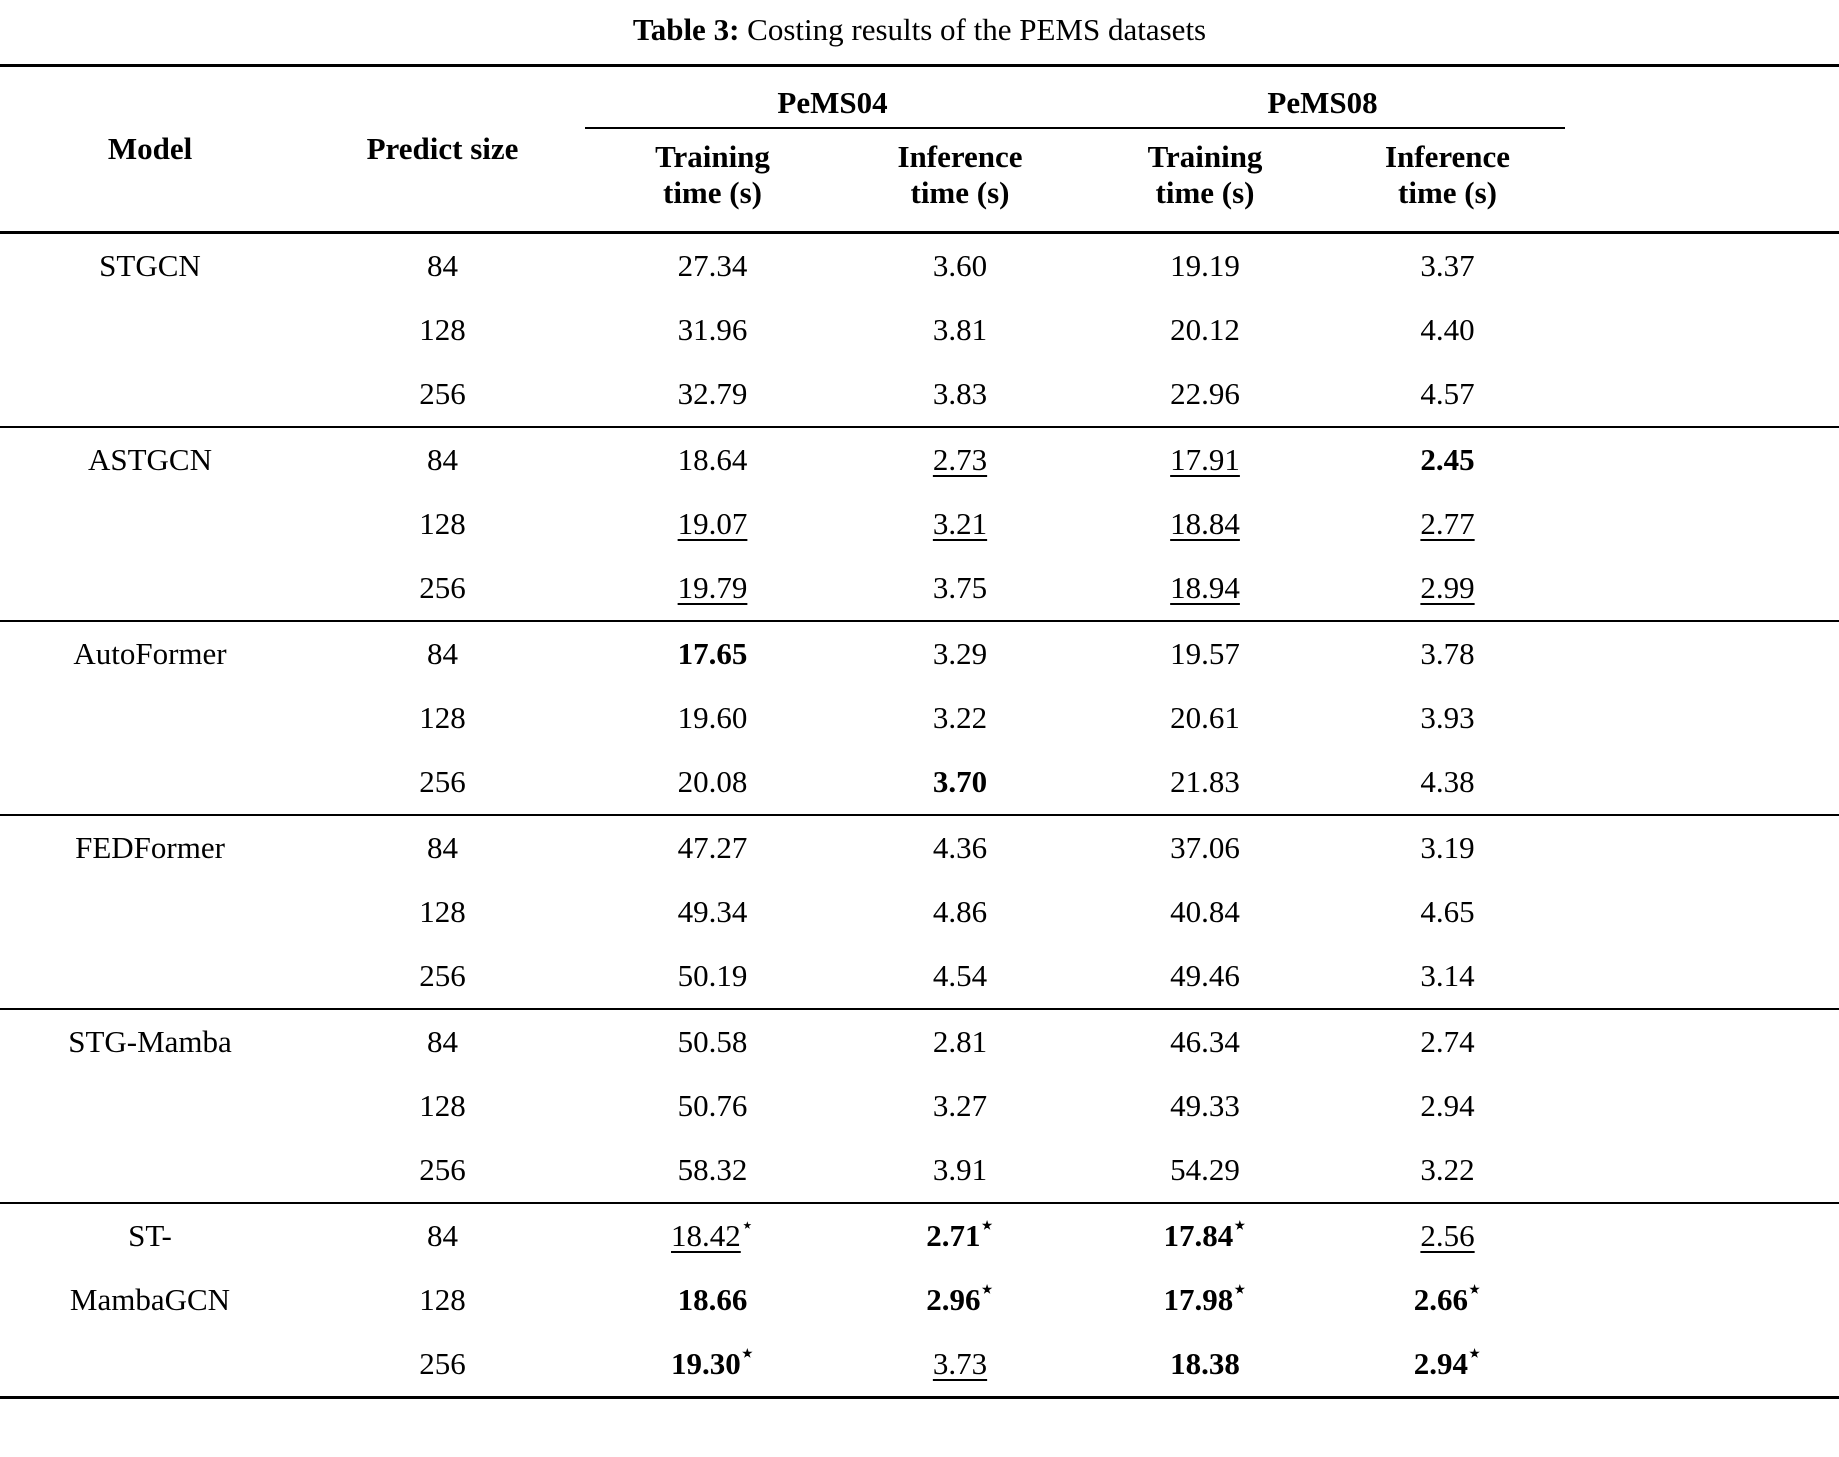  I want to click on time-value-cell: 2.99, so click(1447, 588).